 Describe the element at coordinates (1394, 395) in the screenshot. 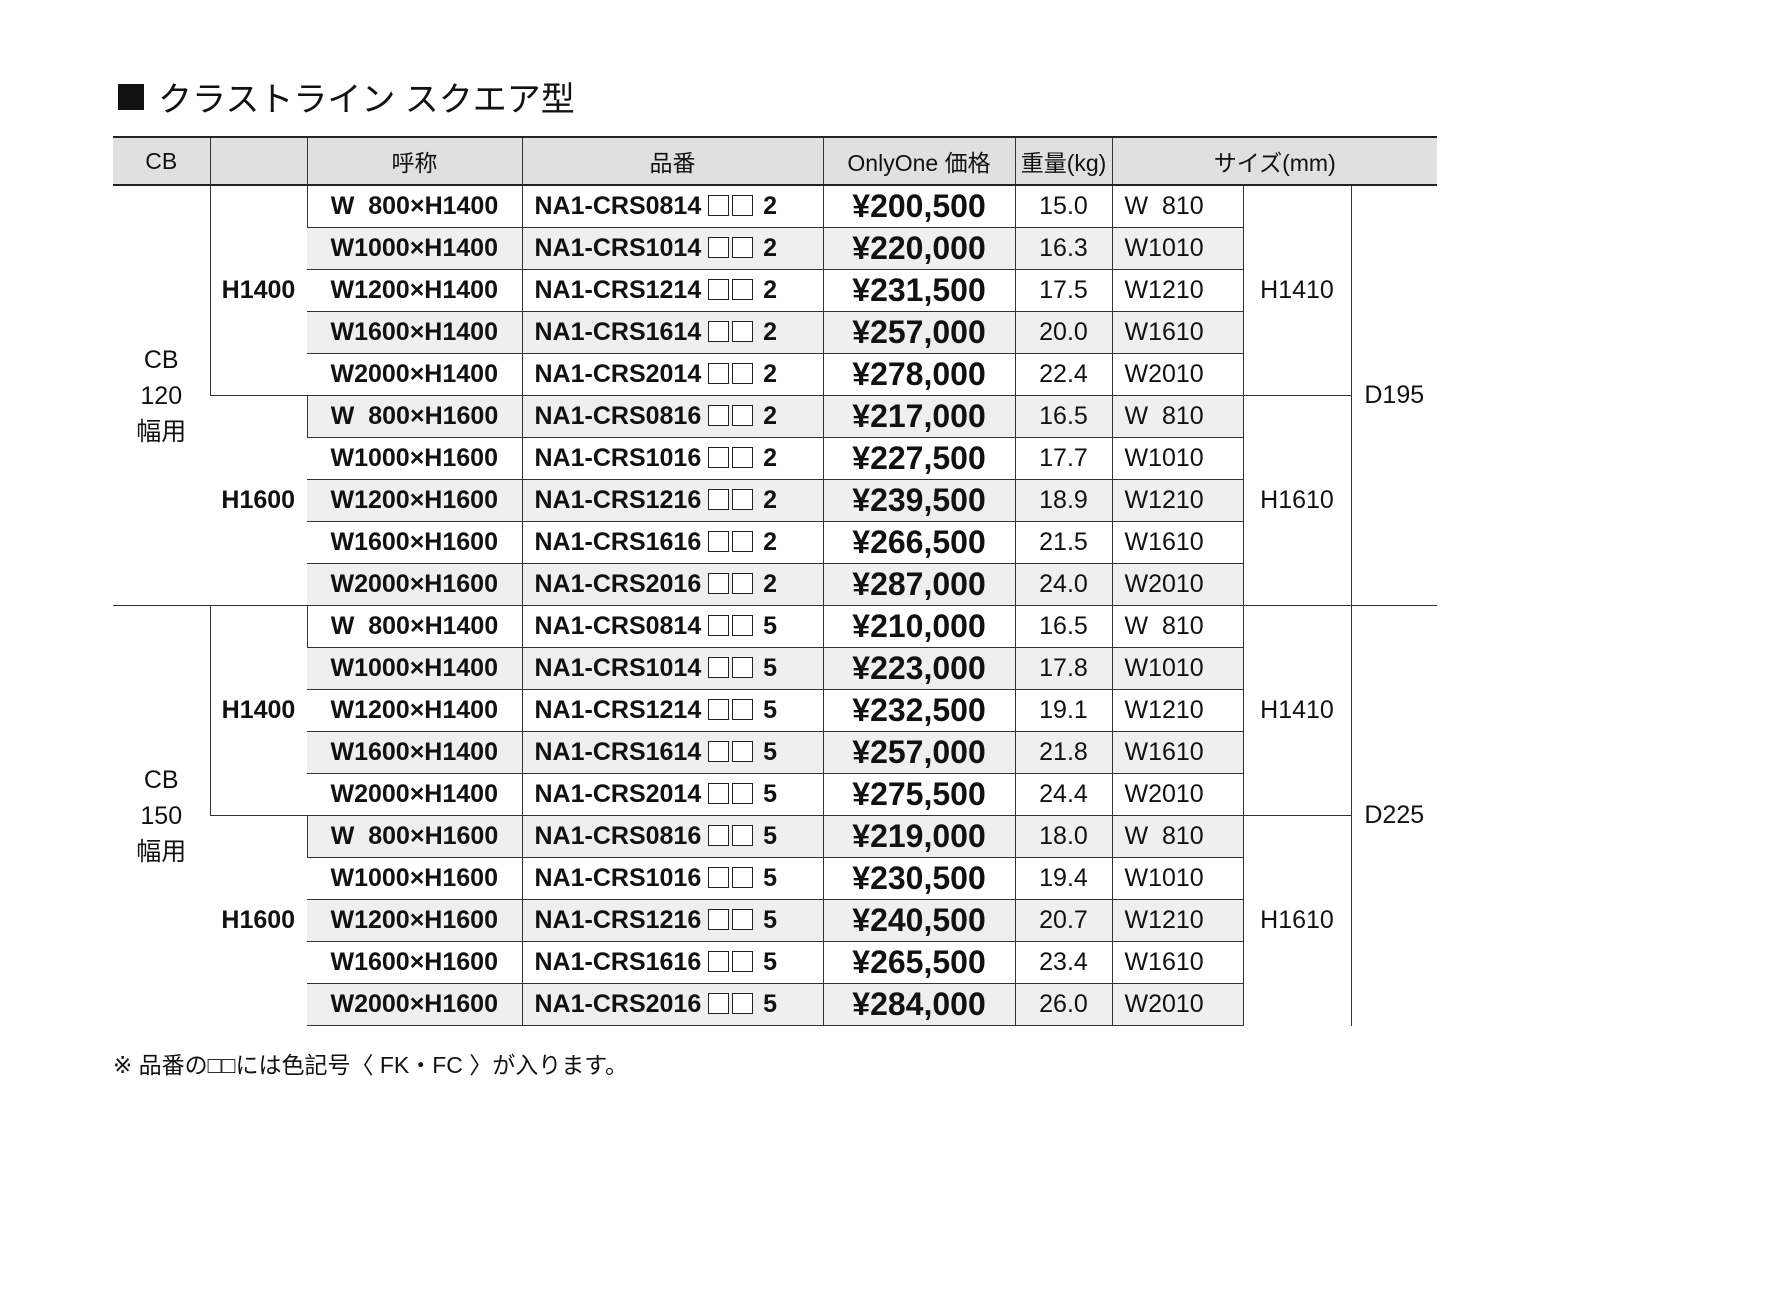

I see `size-depth-cell: D195` at that location.